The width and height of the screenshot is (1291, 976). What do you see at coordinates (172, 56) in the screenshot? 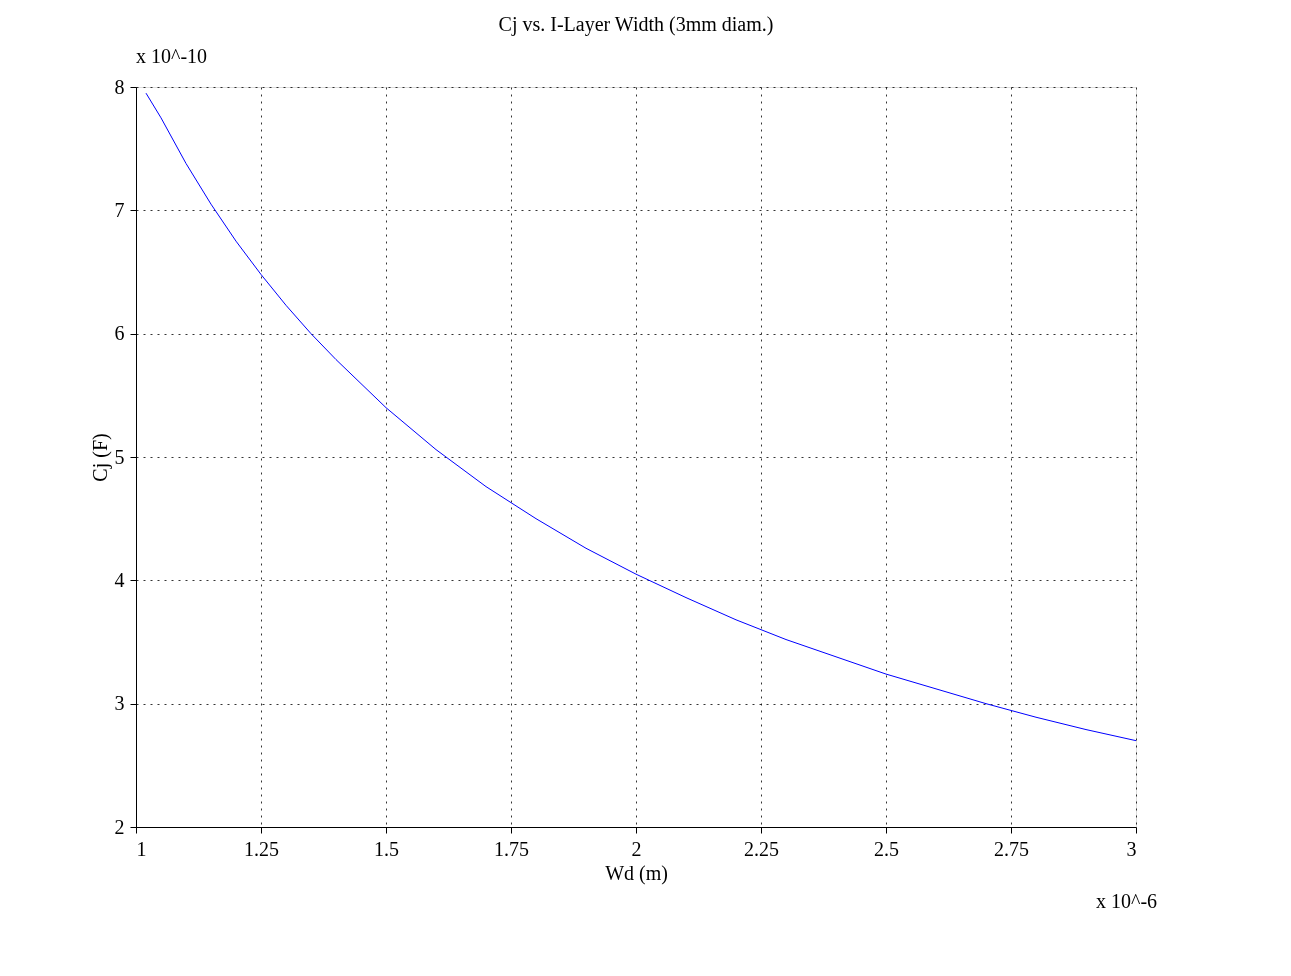
I see `text: x 10^-10` at bounding box center [172, 56].